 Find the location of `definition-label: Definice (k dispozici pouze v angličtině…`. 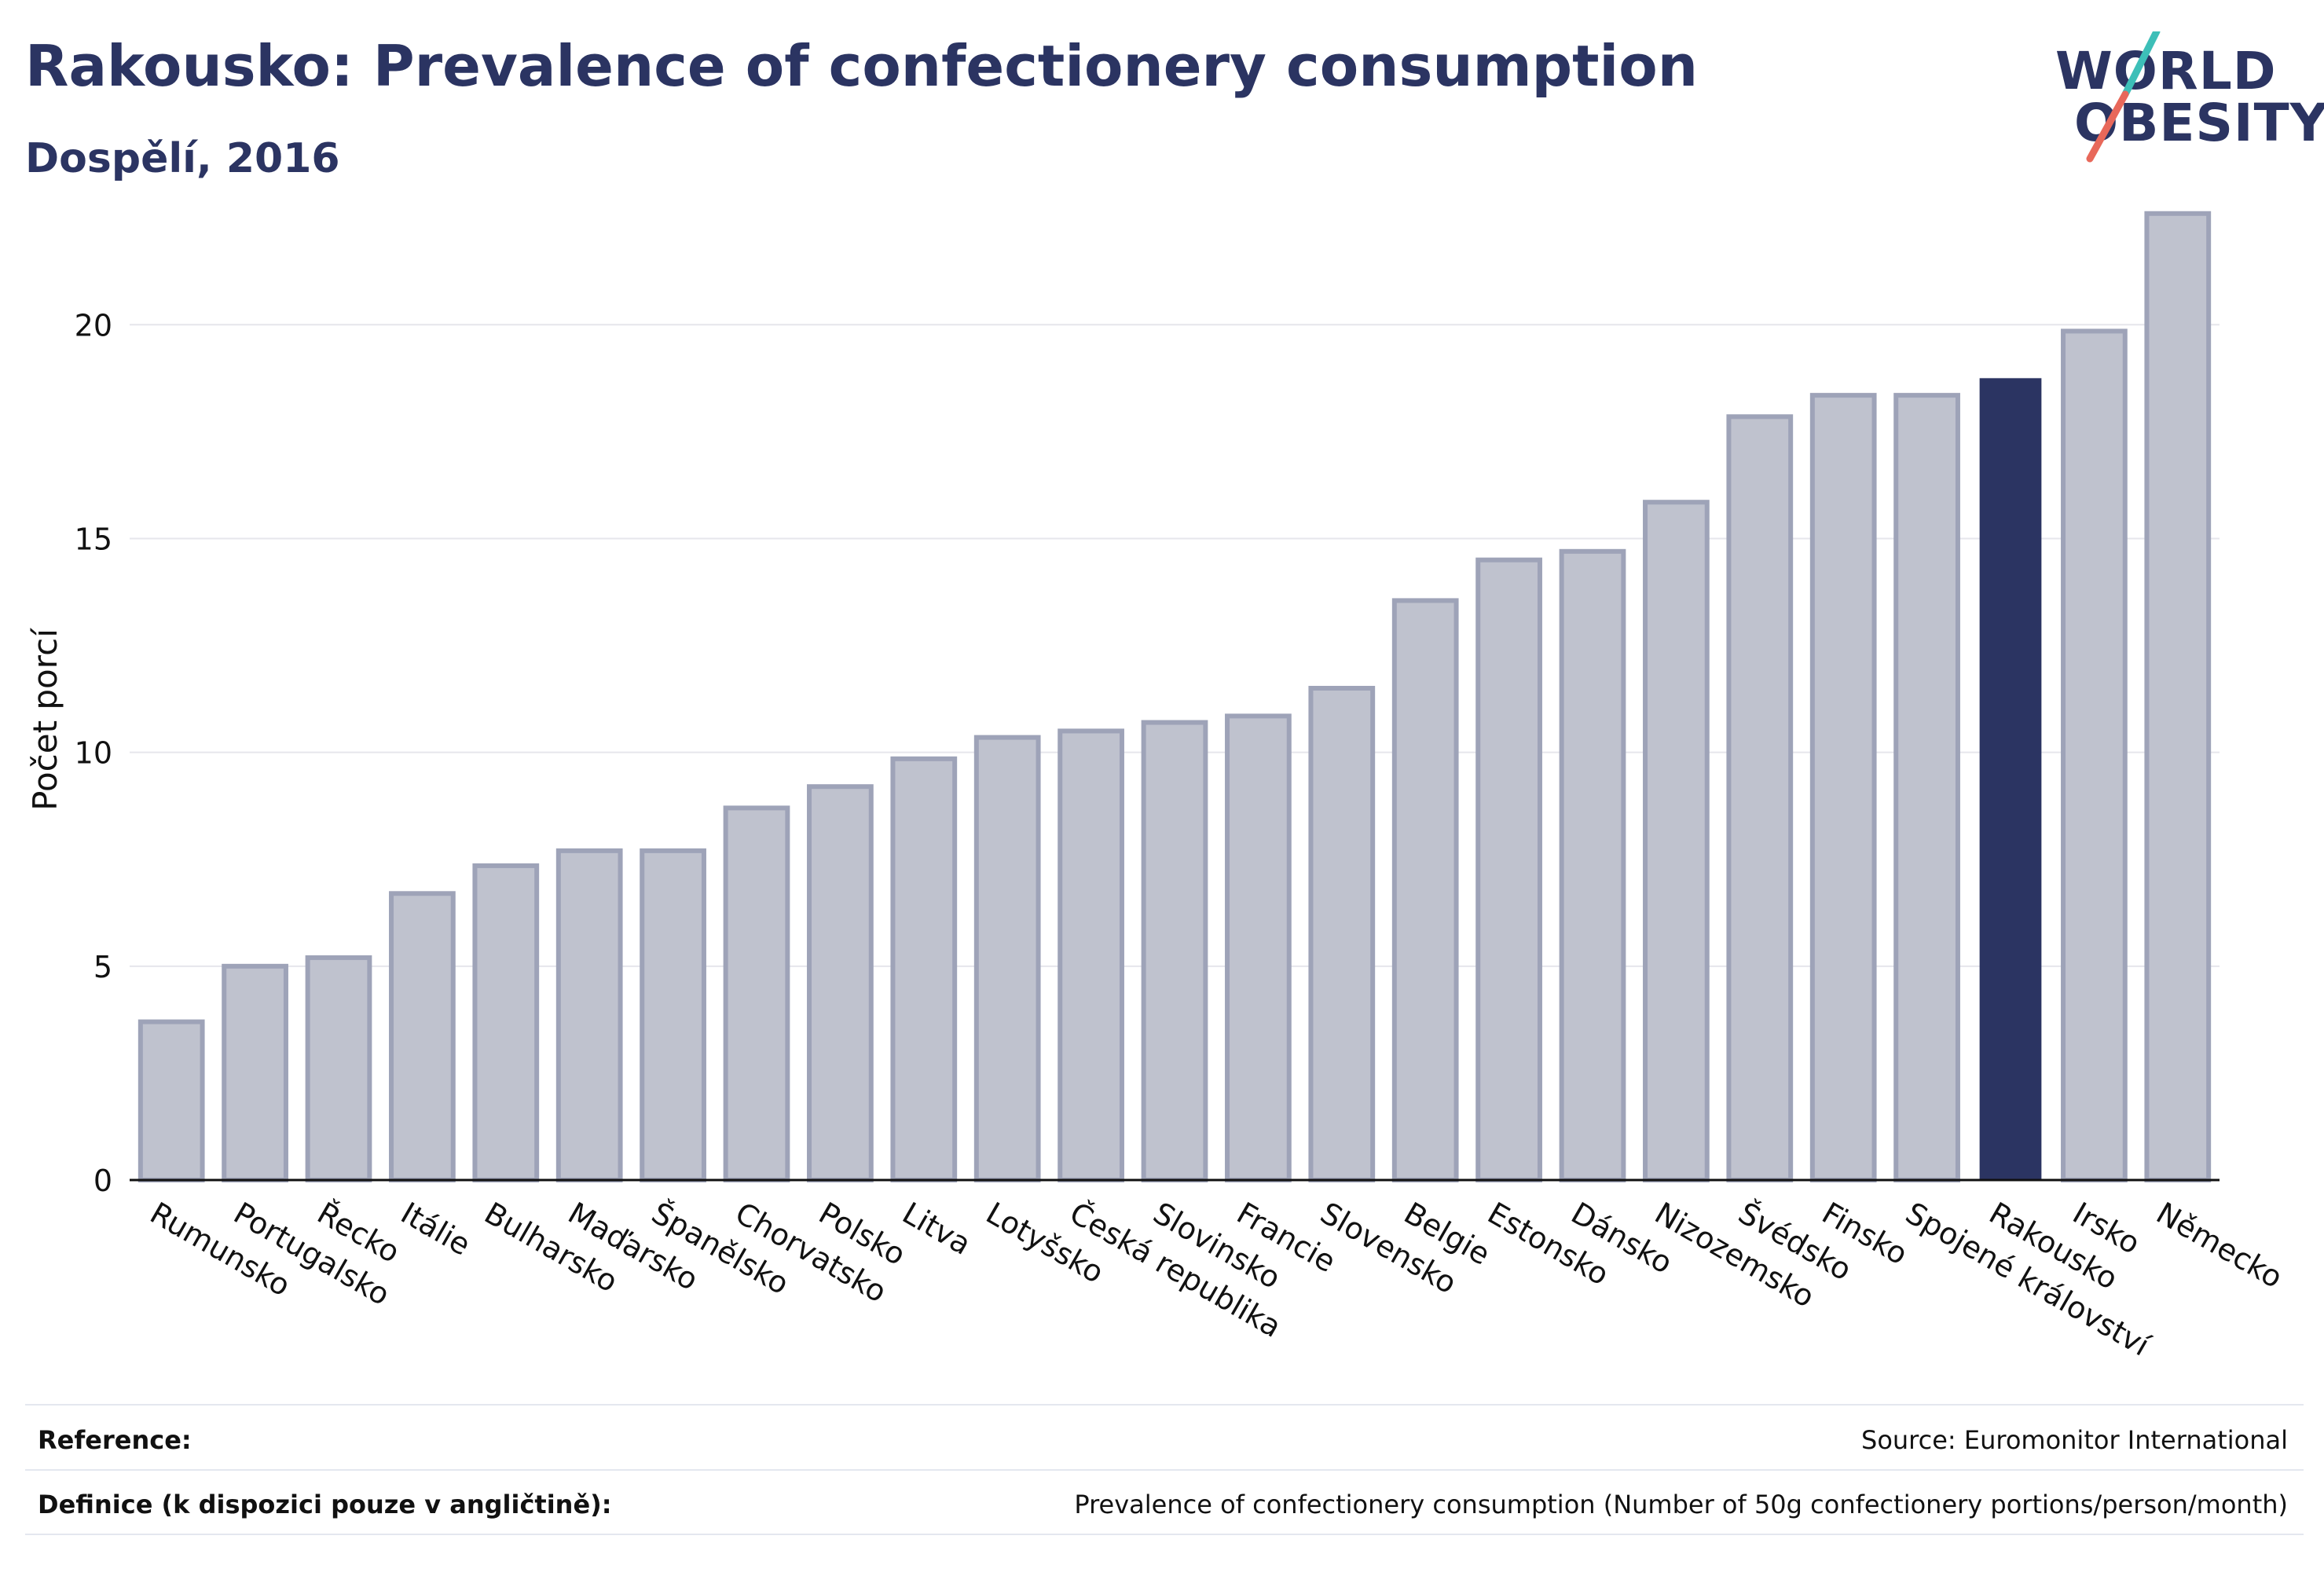

definition-label: Definice (k dispozici pouze v angličtině… is located at coordinates (325, 1504).